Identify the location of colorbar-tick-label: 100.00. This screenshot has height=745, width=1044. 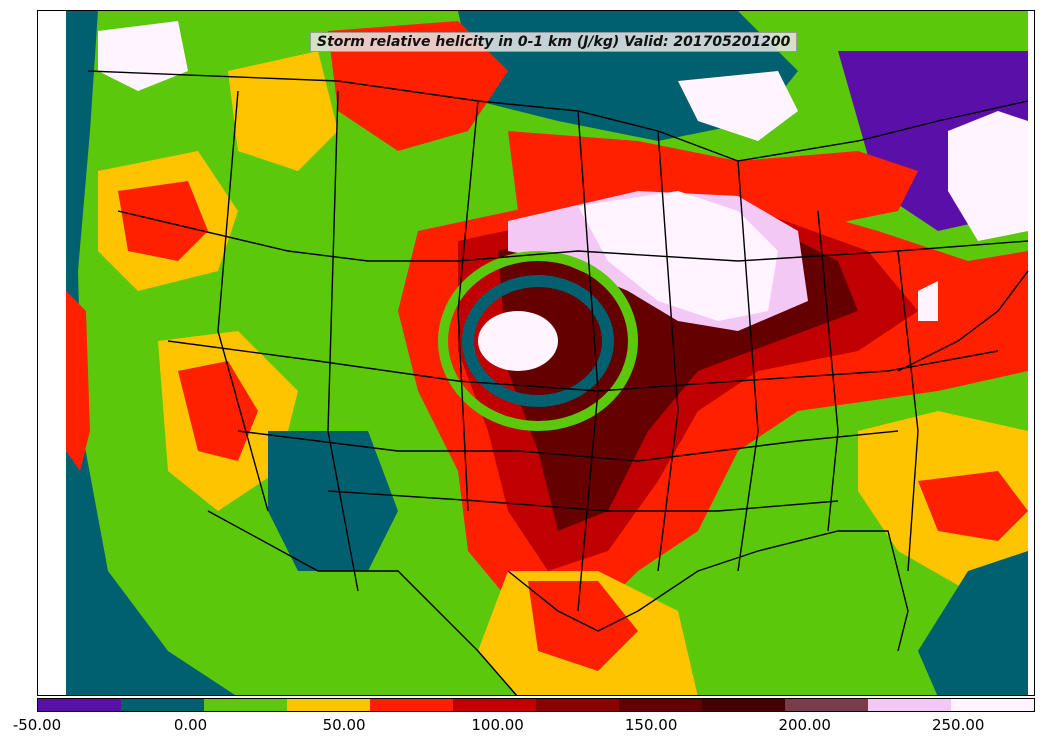
(497, 725).